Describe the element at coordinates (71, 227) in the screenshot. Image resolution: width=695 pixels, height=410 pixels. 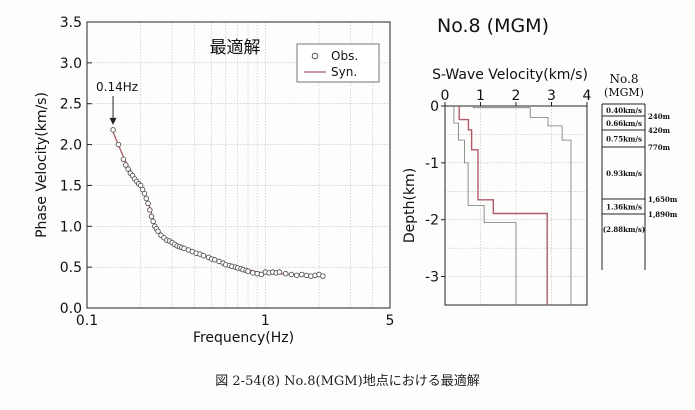
I see `y-tick-label: 1.0` at that location.